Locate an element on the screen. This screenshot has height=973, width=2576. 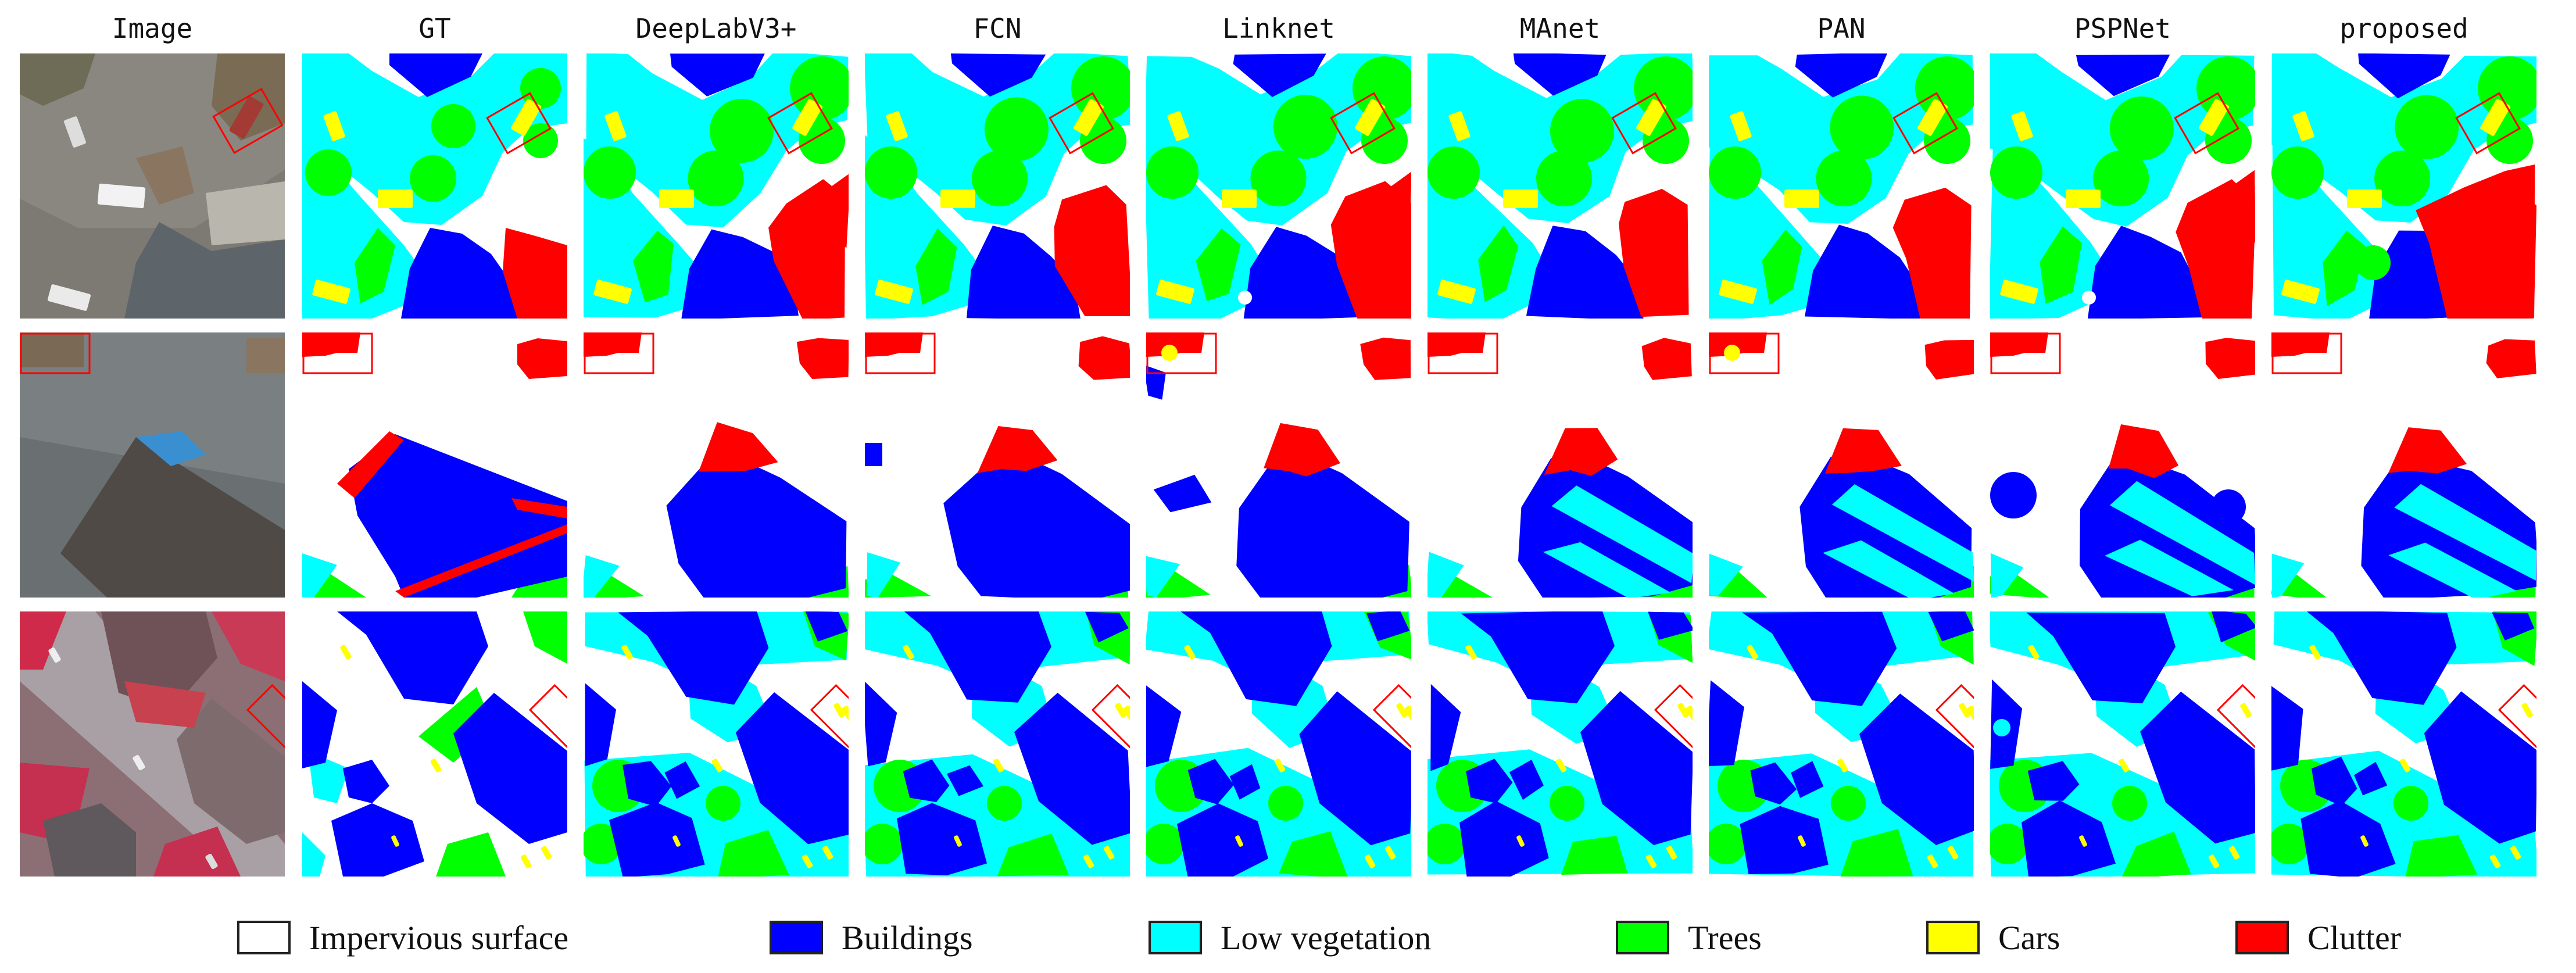
legend-item-lowveg: Low vegetation is located at coordinates (1290, 937).